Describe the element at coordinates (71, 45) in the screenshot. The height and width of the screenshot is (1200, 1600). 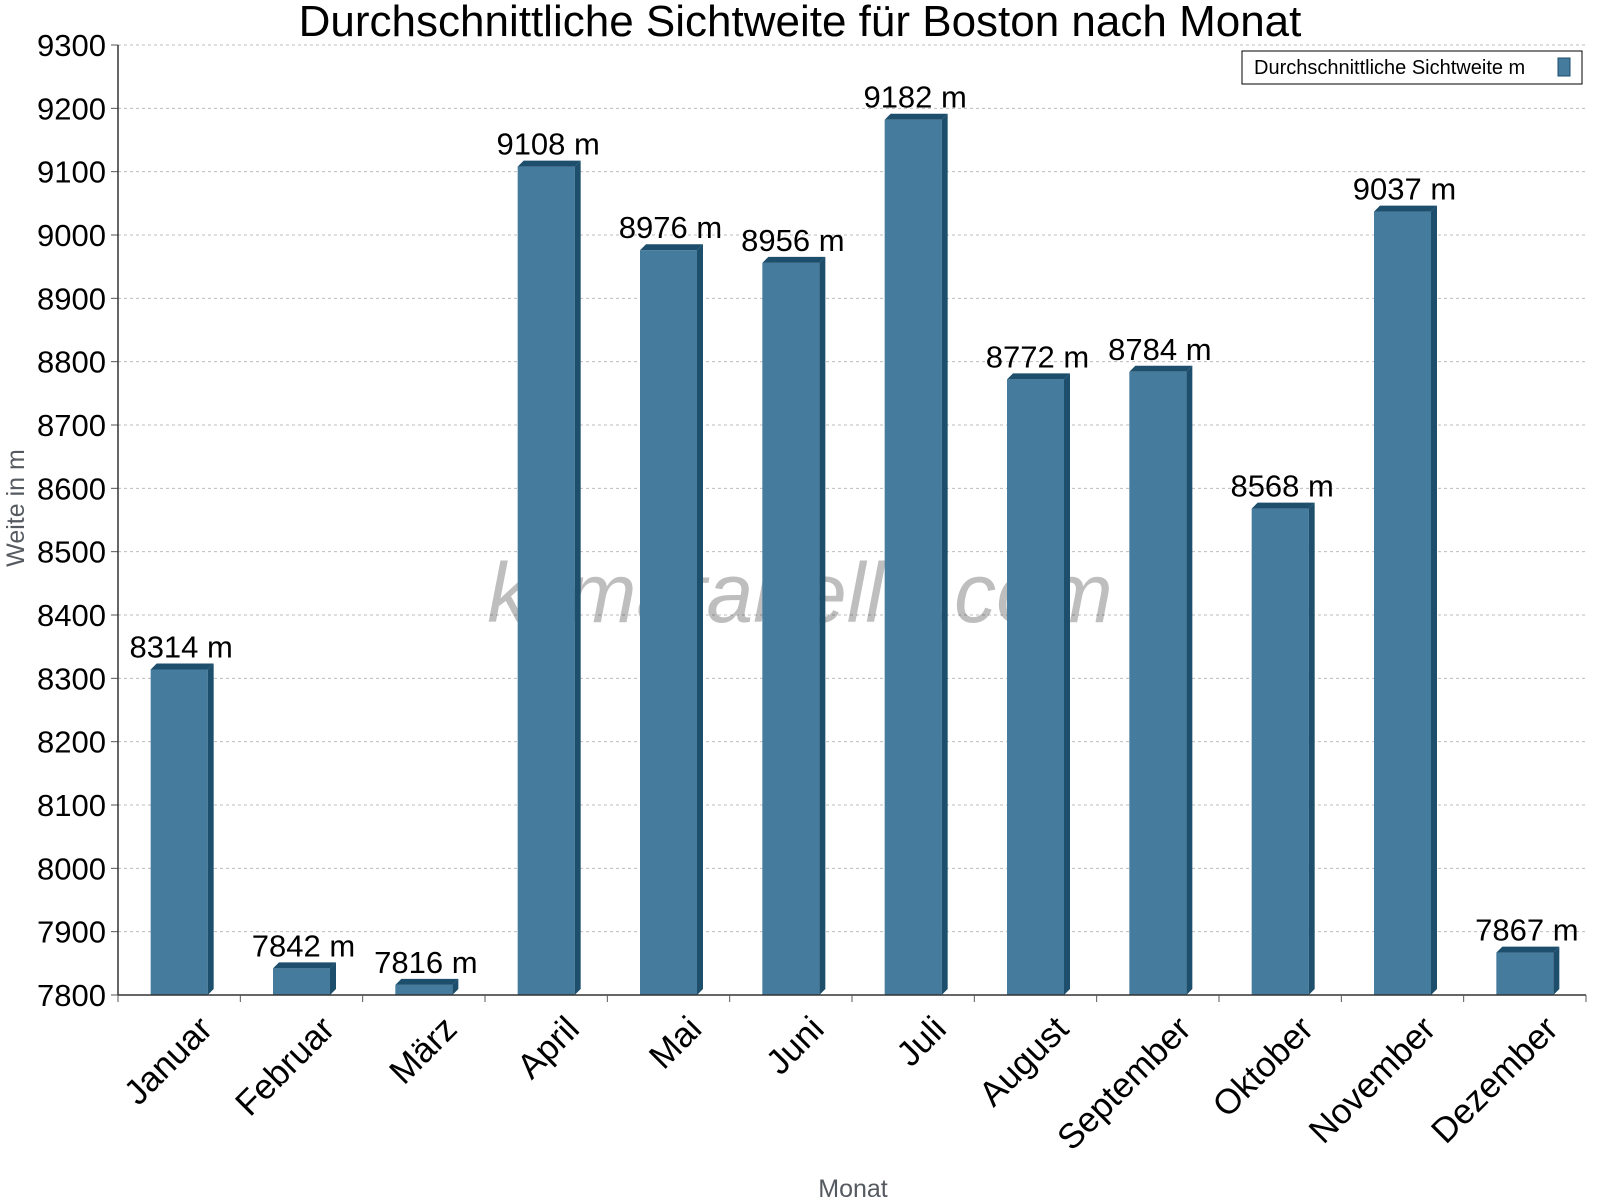
I see `y-tick-label: 9300` at that location.